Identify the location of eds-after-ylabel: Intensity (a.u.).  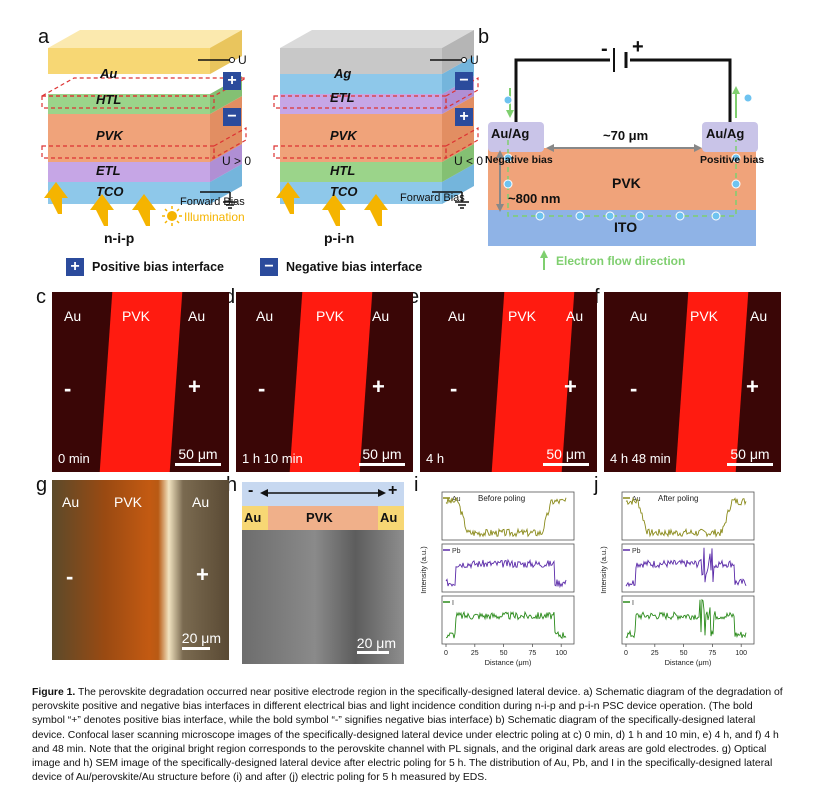
(603, 570).